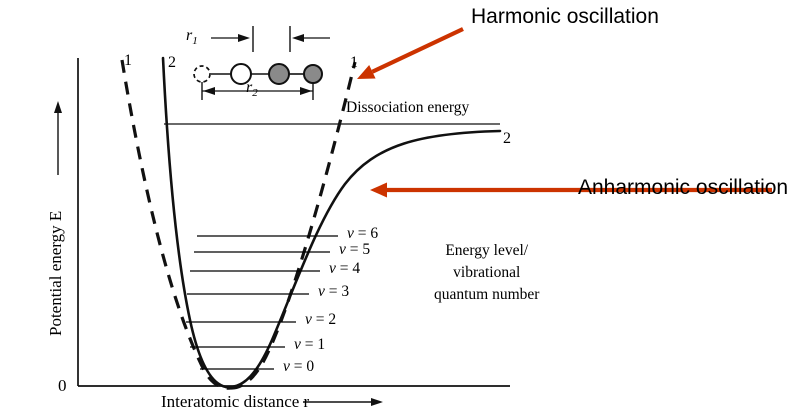 This screenshot has width=810, height=412. Describe the element at coordinates (279, 74) in the screenshot. I see `atom-filled-1-icon` at that location.